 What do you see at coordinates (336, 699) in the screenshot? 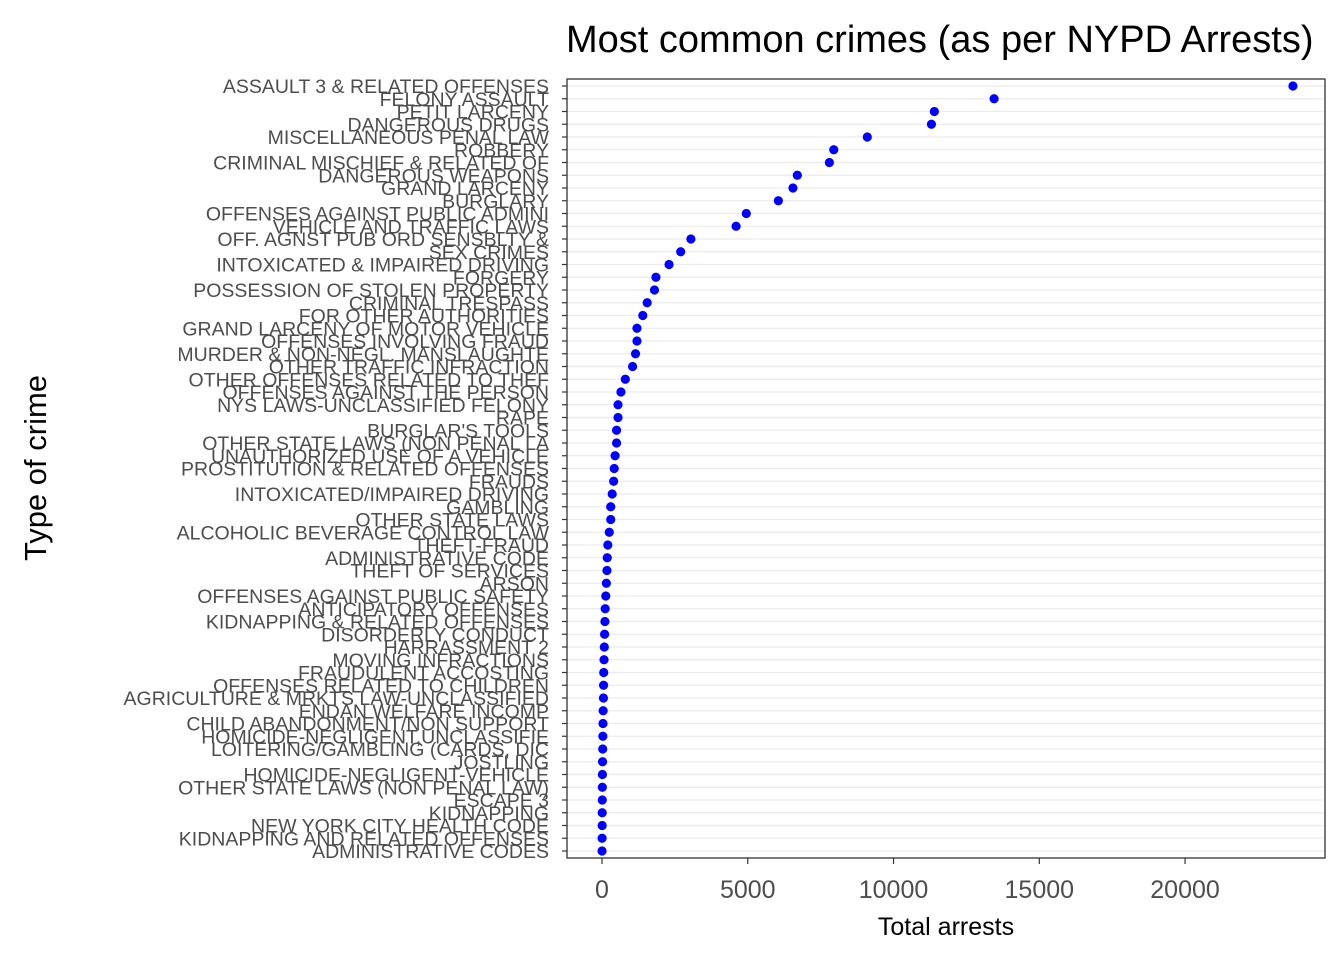
I see `y-tick-label: AGRICULTURE & MRKTS LAW-UNCLASSIFIED` at bounding box center [336, 699].